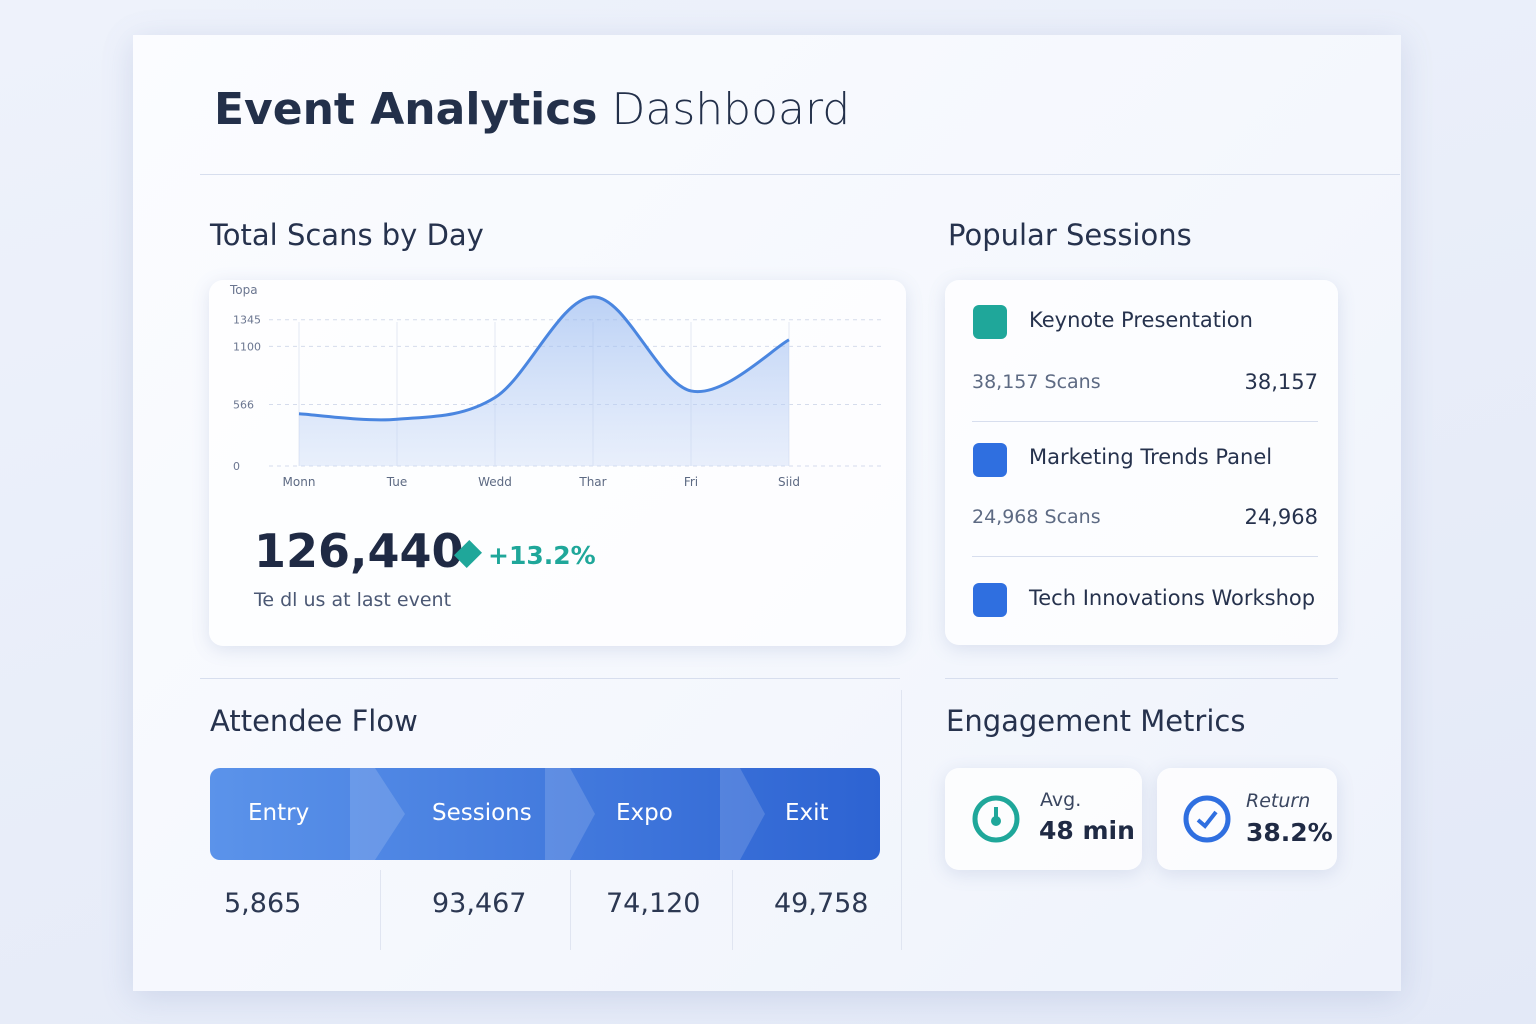 The height and width of the screenshot is (1024, 1536). What do you see at coordinates (807, 813) in the screenshot?
I see `stage-name: Exit` at bounding box center [807, 813].